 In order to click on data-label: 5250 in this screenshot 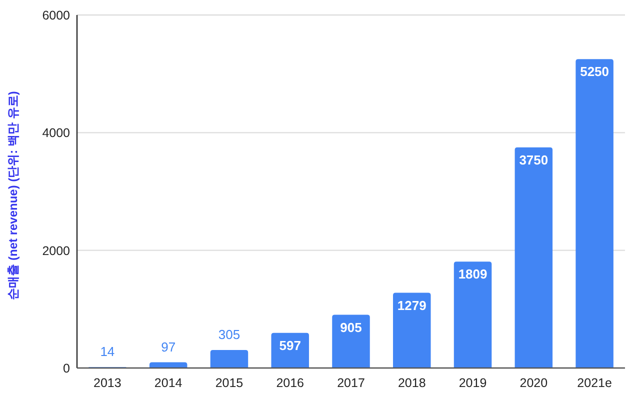, I will do `click(595, 72)`.